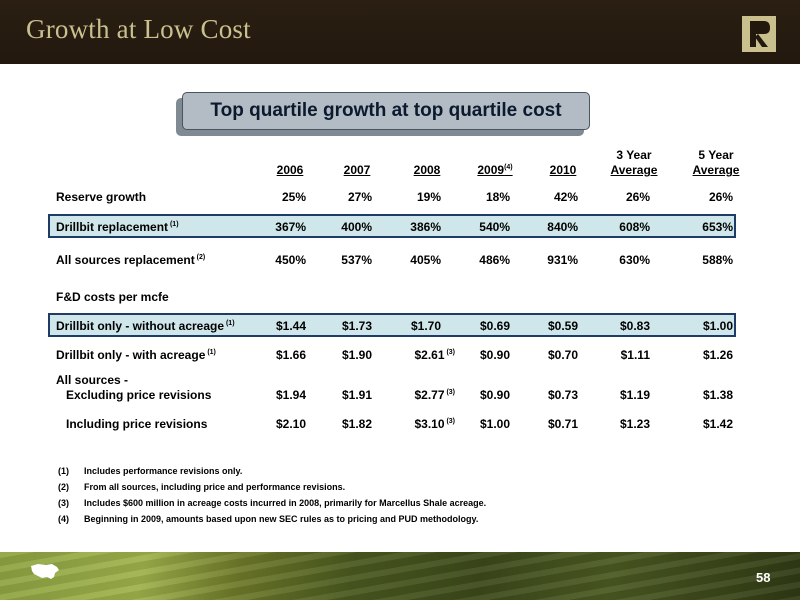 Image resolution: width=800 pixels, height=600 pixels. I want to click on table-cell: 386%, so click(406, 227).